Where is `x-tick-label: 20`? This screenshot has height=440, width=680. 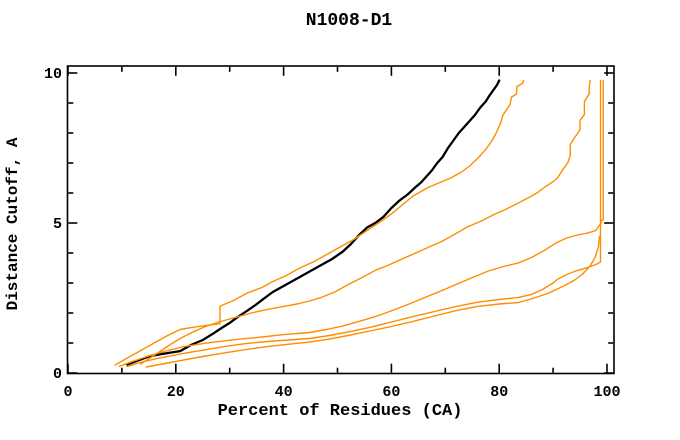 x-tick-label: 20 is located at coordinates (176, 392).